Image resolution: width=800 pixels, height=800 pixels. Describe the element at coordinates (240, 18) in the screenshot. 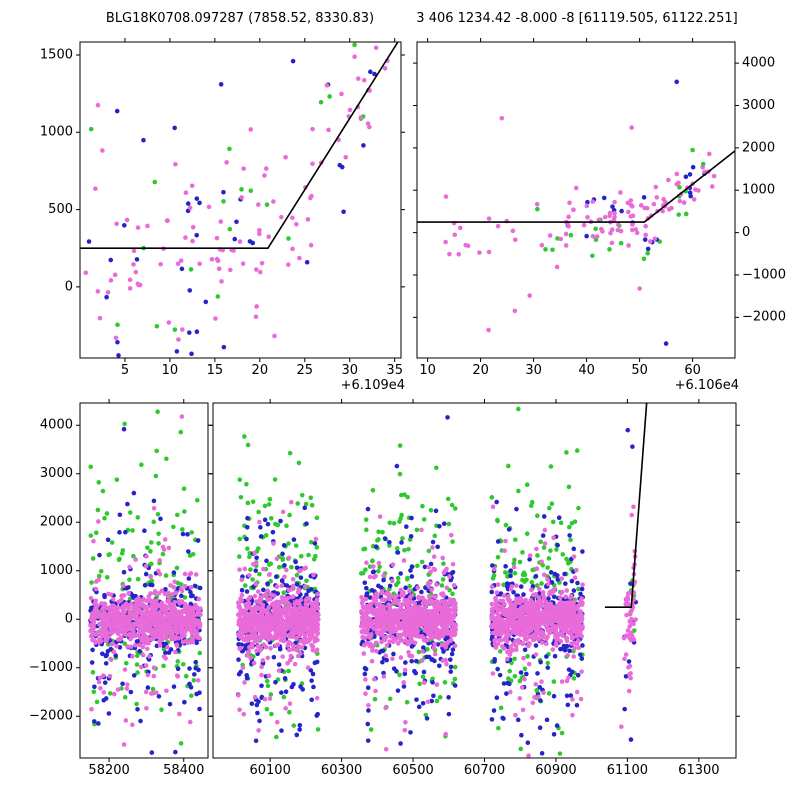

I see `left-panel-title: BLG18K0708.097287 (7858.52, 8330.83)` at that location.